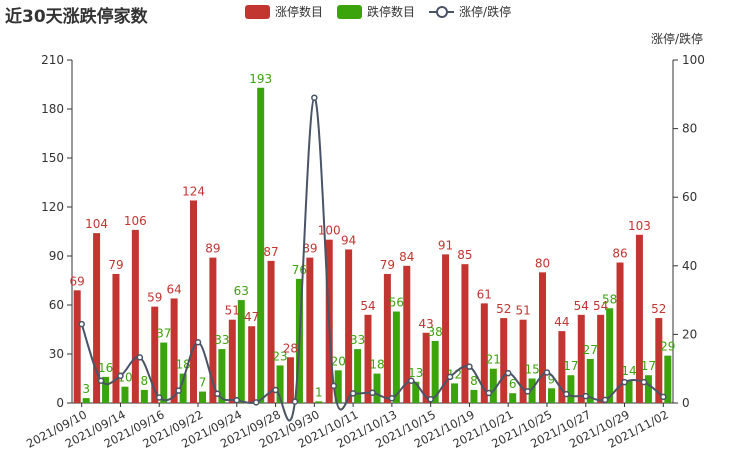 The image size is (750, 463). Describe the element at coordinates (513, 384) in the screenshot. I see `bar-label-limit-down: 6` at that location.